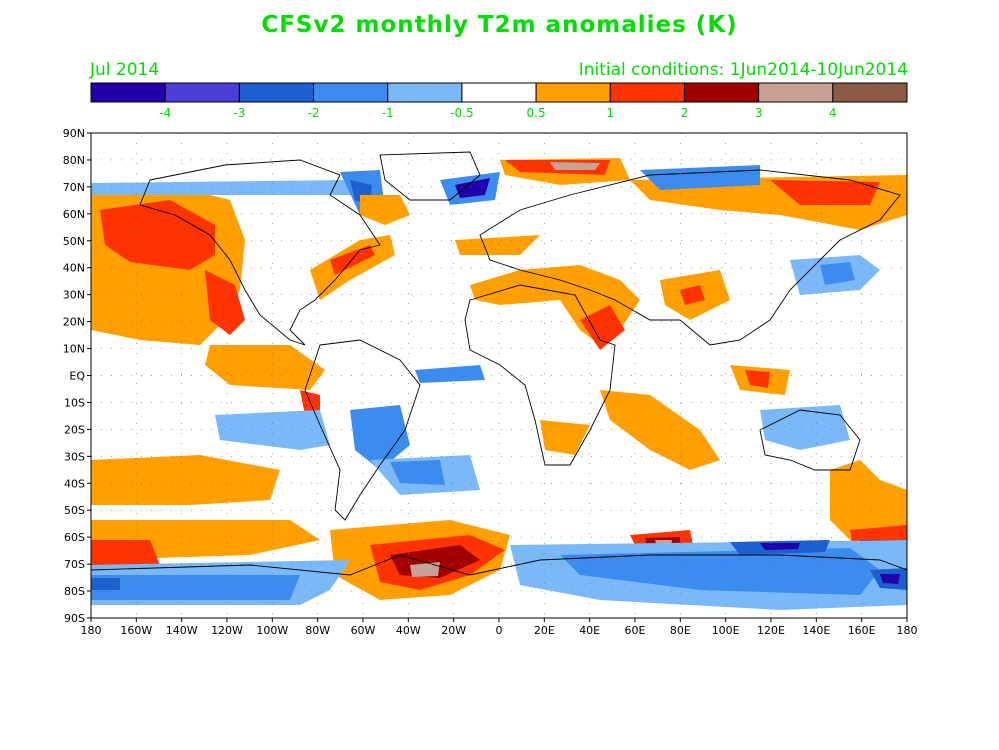  Describe the element at coordinates (461, 113) in the screenshot. I see `colorbar-label: -0.5` at that location.